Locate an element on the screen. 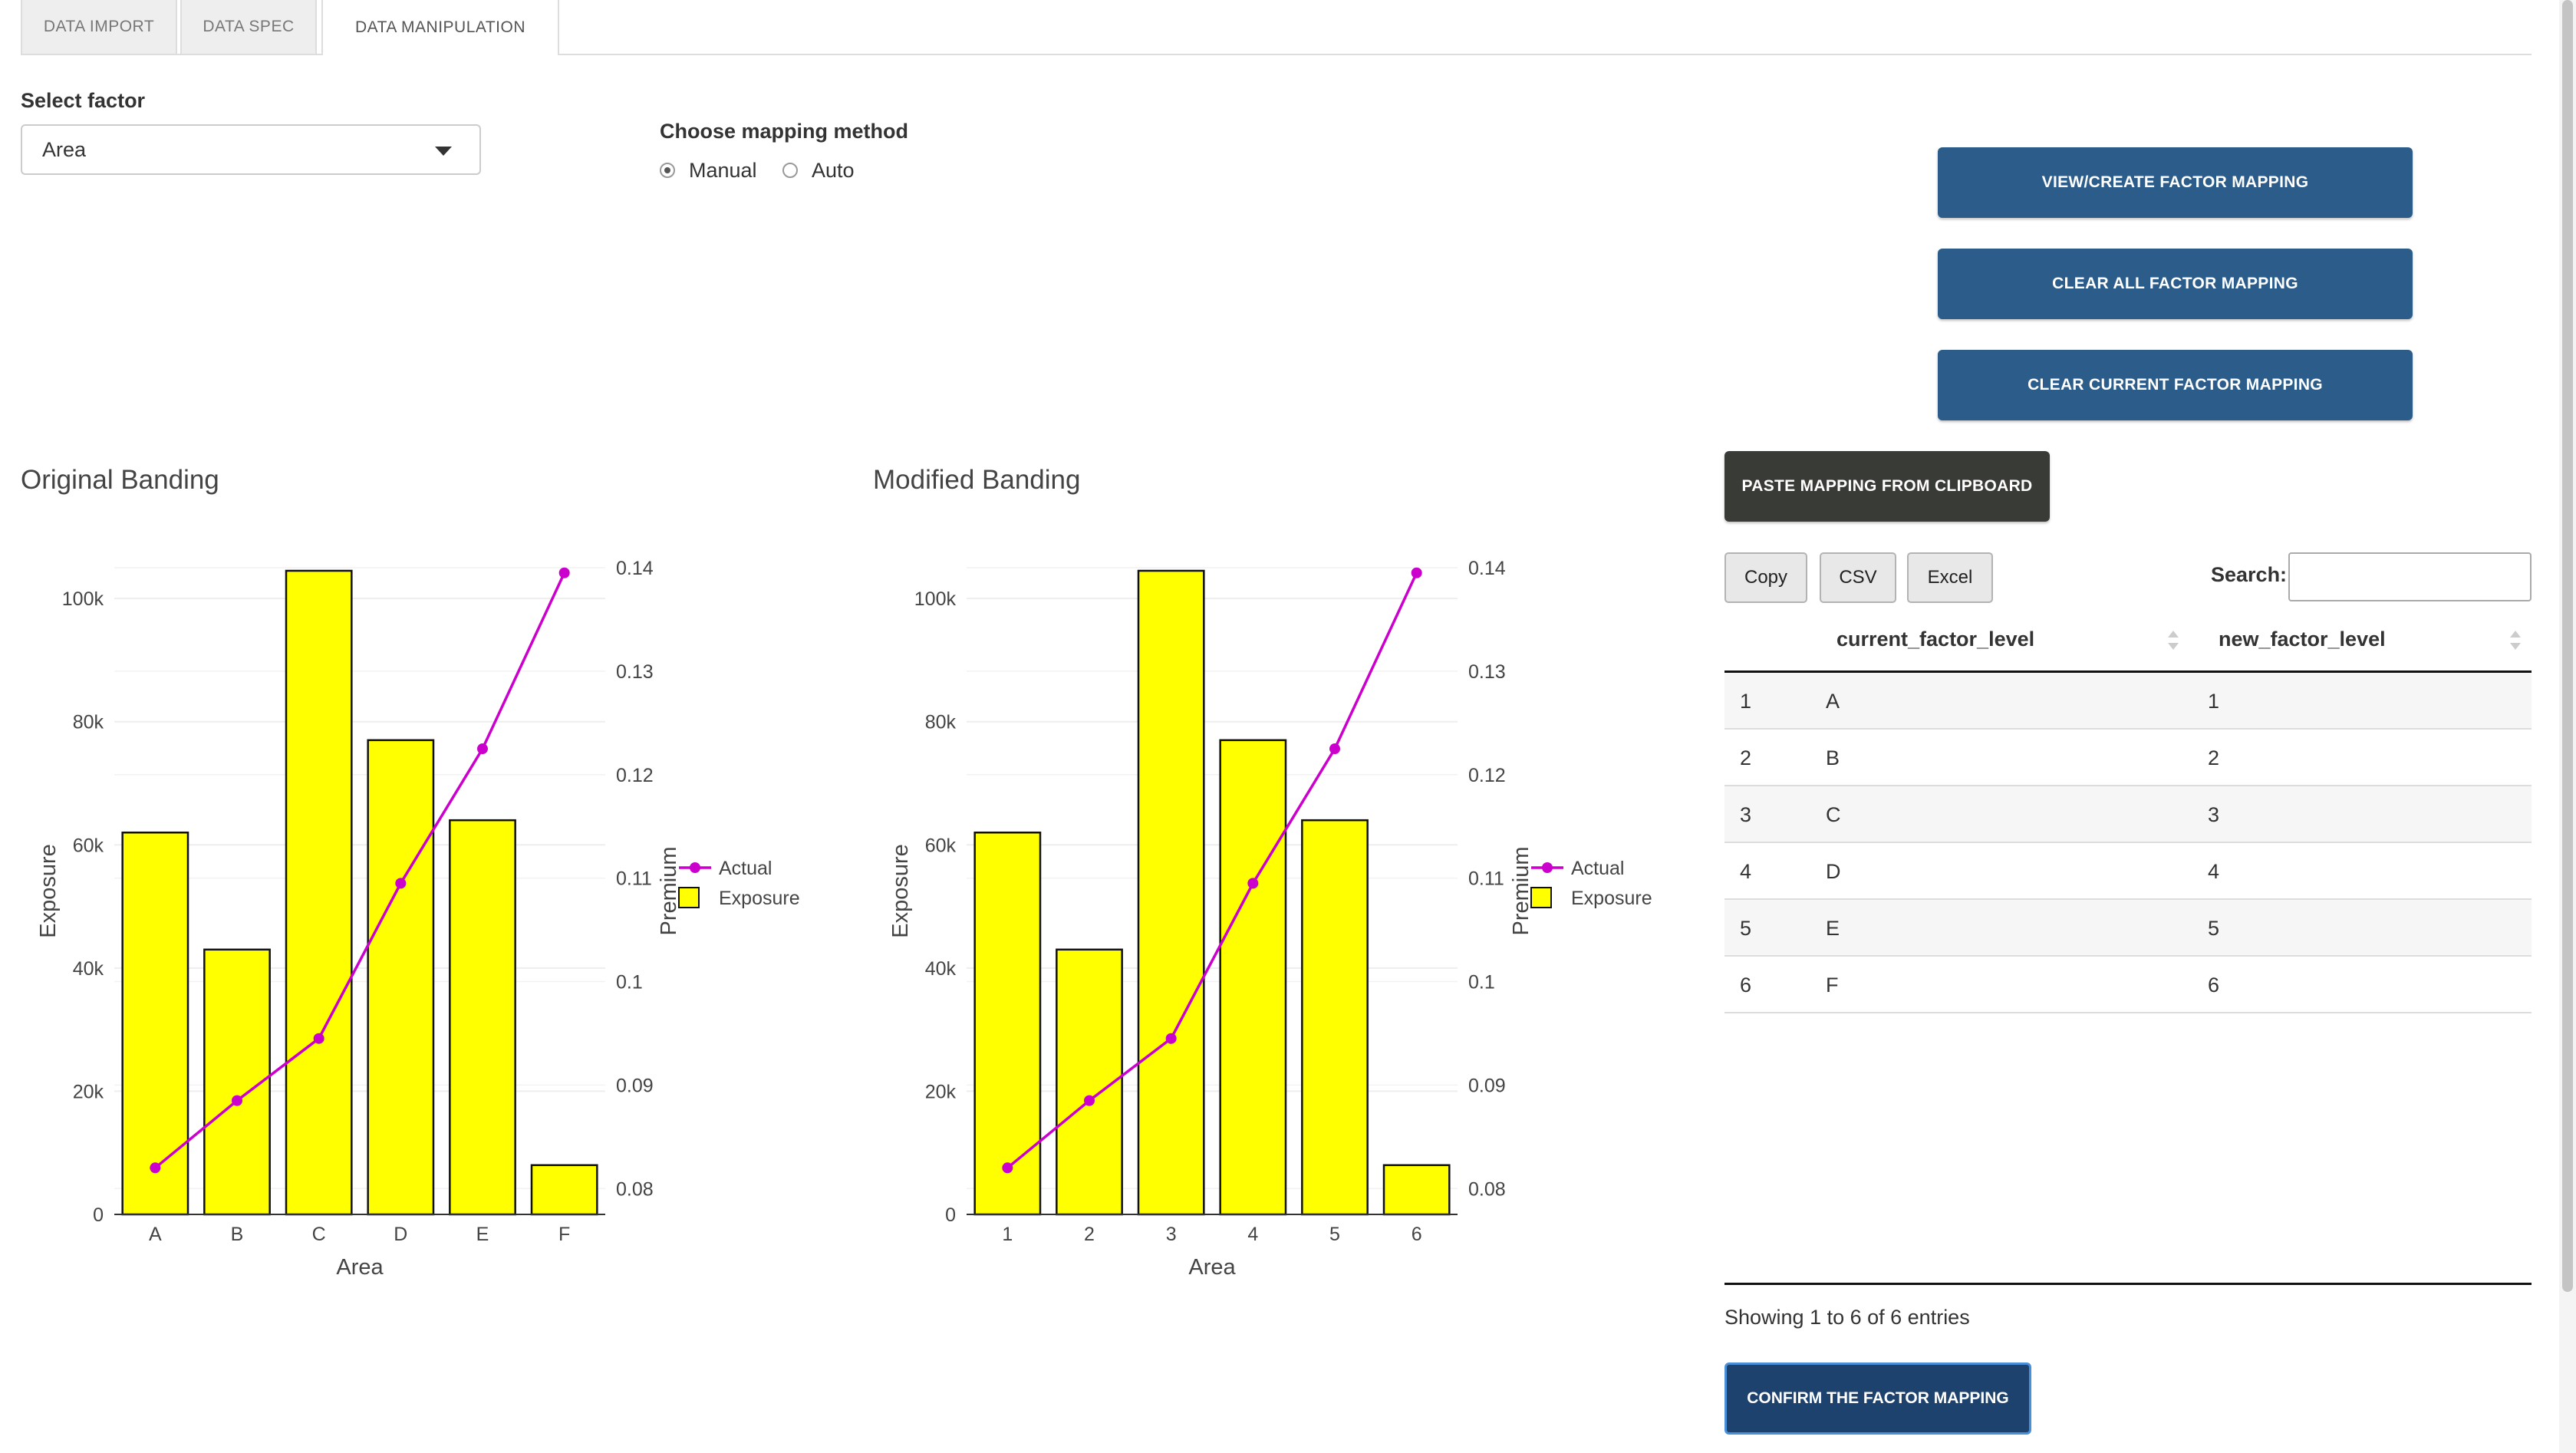 The height and width of the screenshot is (1453, 2576). cell-new-level: 3 is located at coordinates (2214, 815).